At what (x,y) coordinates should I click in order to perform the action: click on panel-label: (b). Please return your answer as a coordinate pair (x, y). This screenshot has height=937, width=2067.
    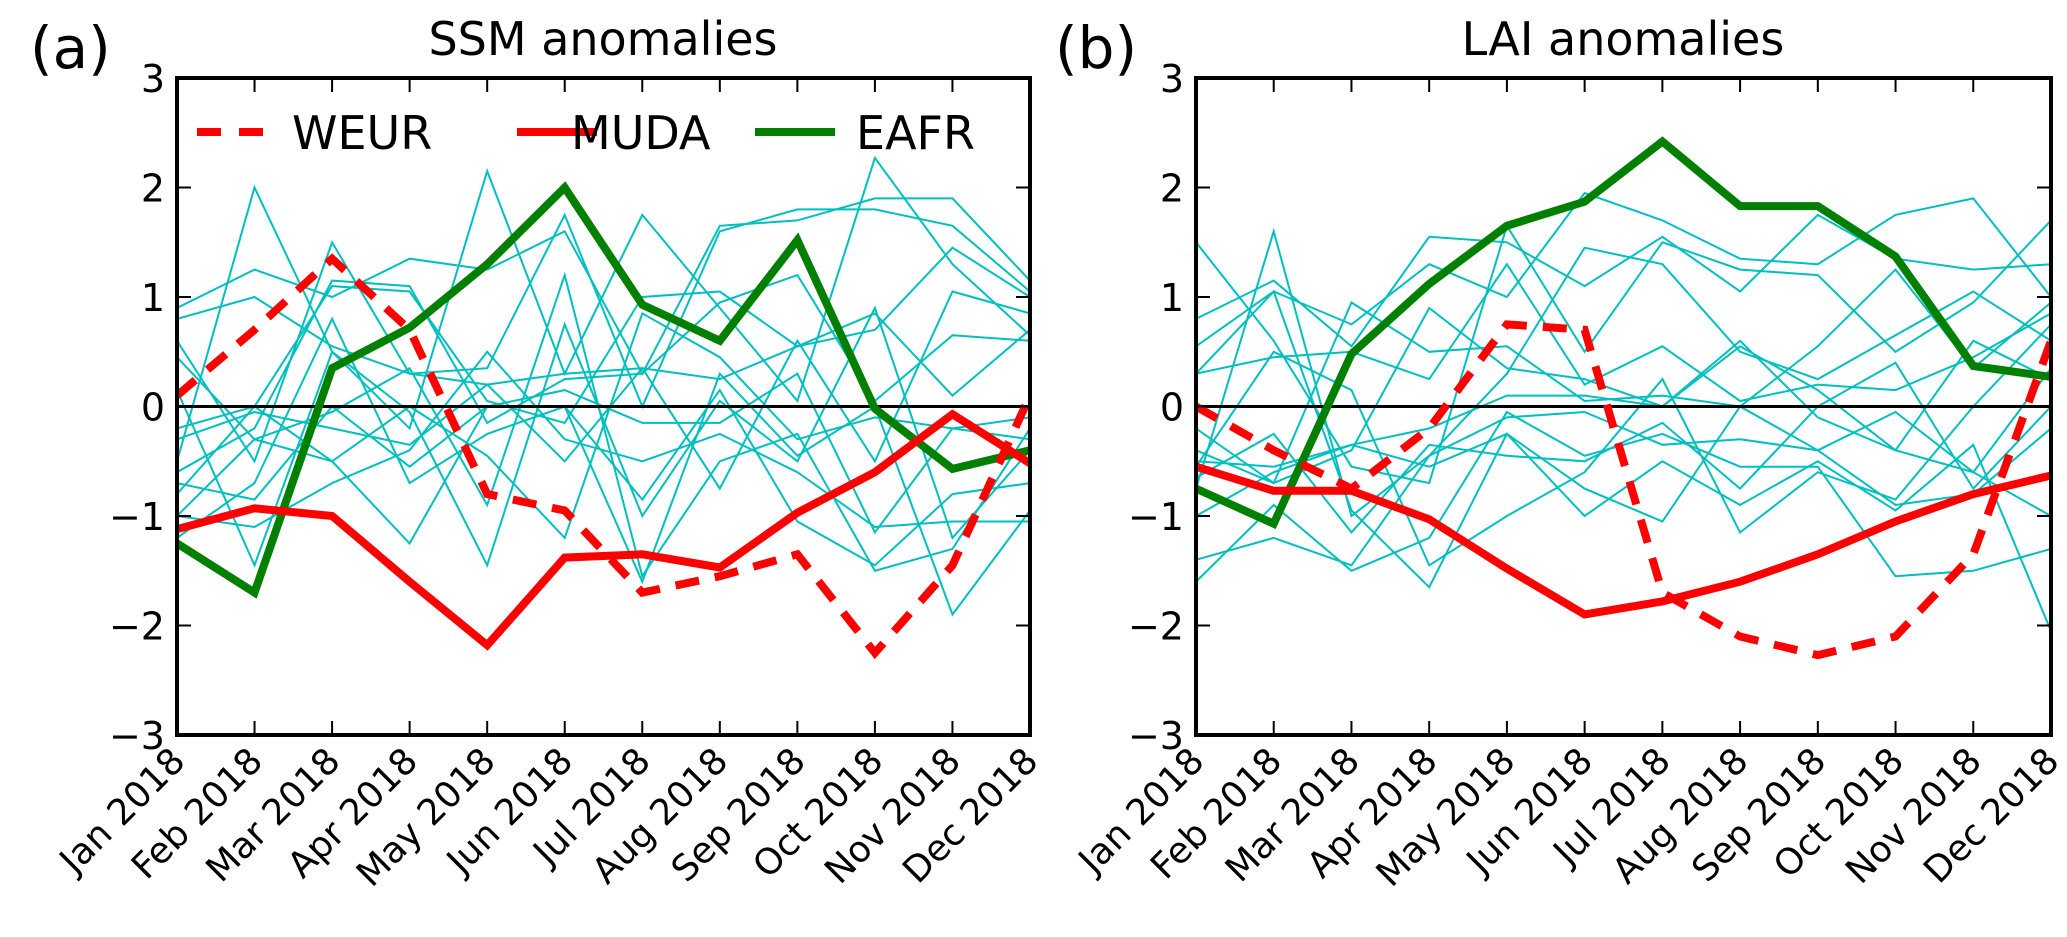
    Looking at the image, I should click on (1096, 48).